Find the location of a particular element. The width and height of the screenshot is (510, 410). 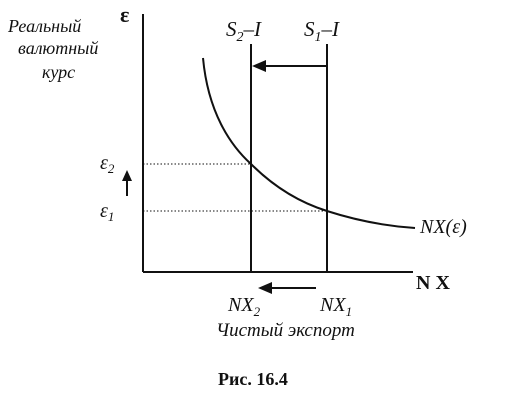

y-axis-symbol: ε is located at coordinates (124, 14).